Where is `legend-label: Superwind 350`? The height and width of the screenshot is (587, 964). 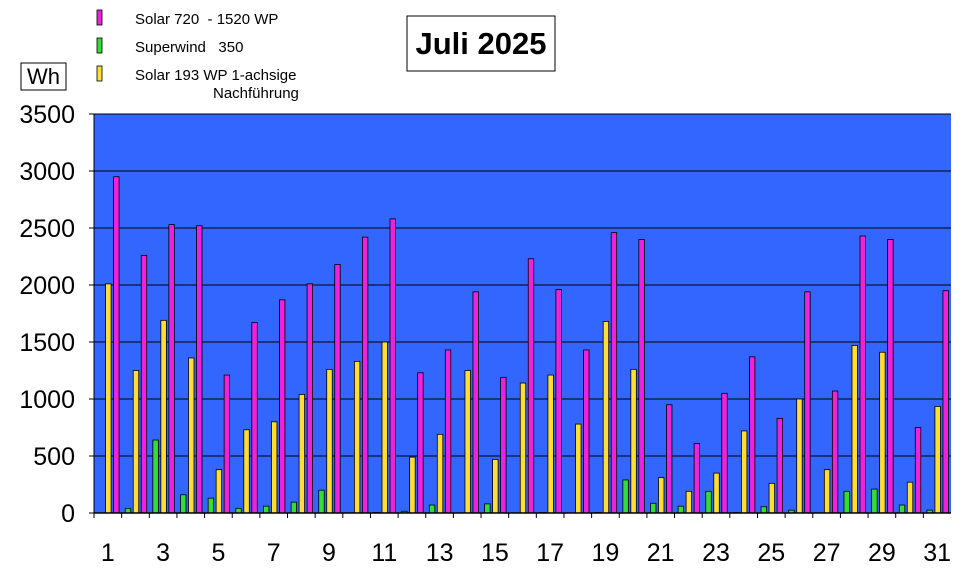 legend-label: Superwind 350 is located at coordinates (189, 47).